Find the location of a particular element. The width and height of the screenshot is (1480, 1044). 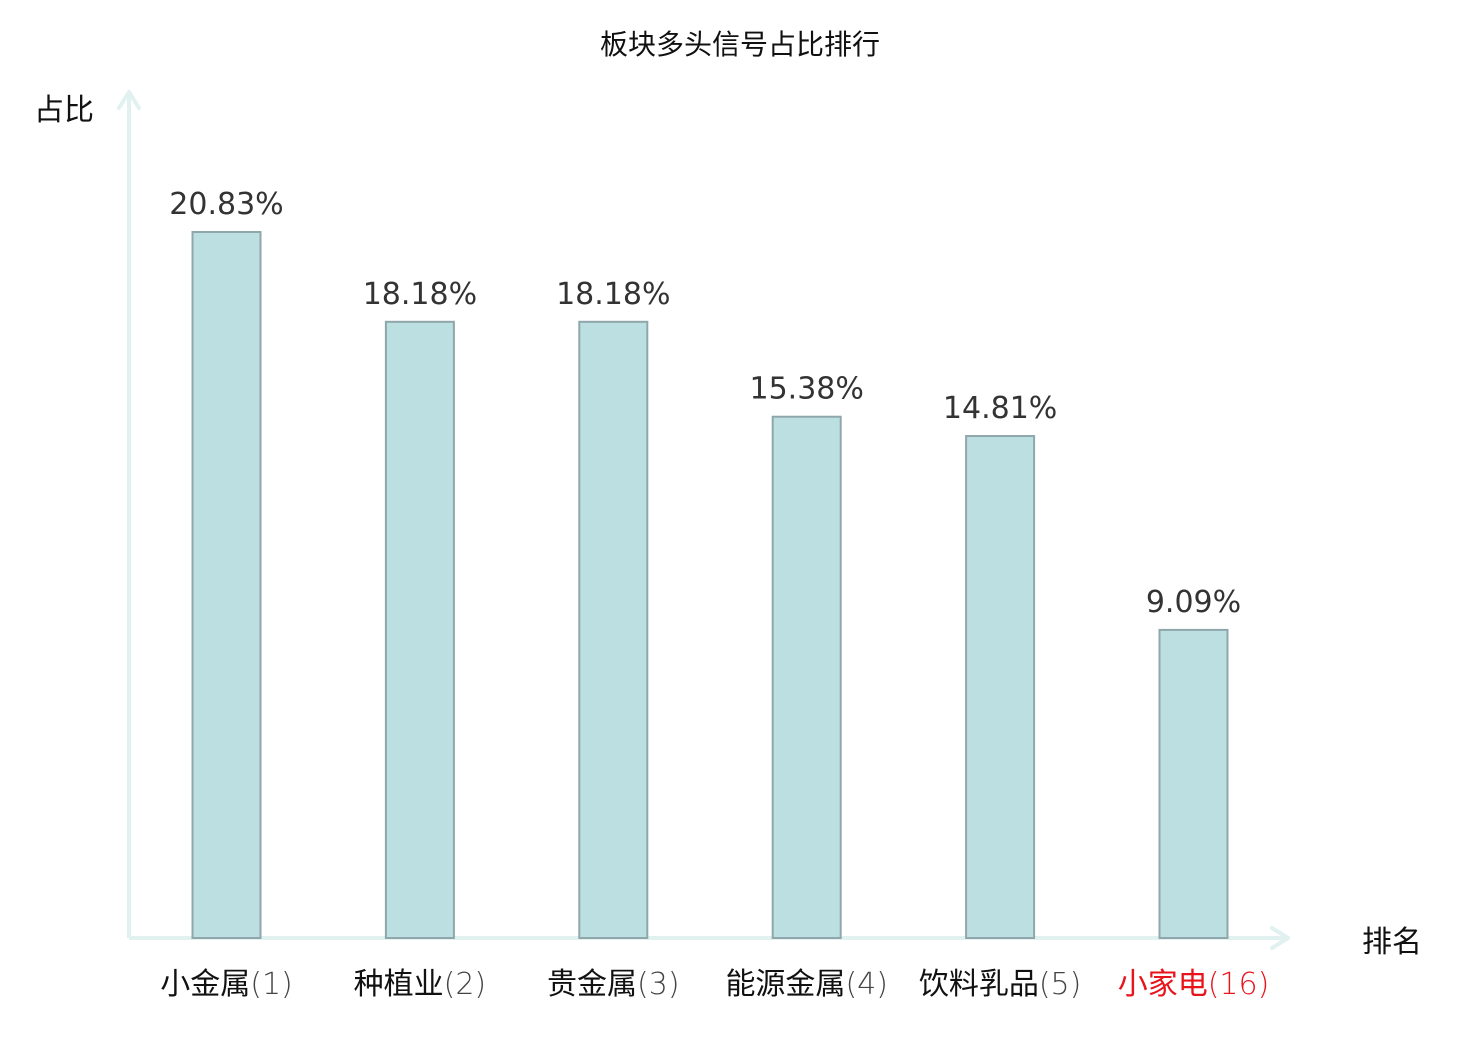

value-label-2: 18.18% is located at coordinates (420, 294).